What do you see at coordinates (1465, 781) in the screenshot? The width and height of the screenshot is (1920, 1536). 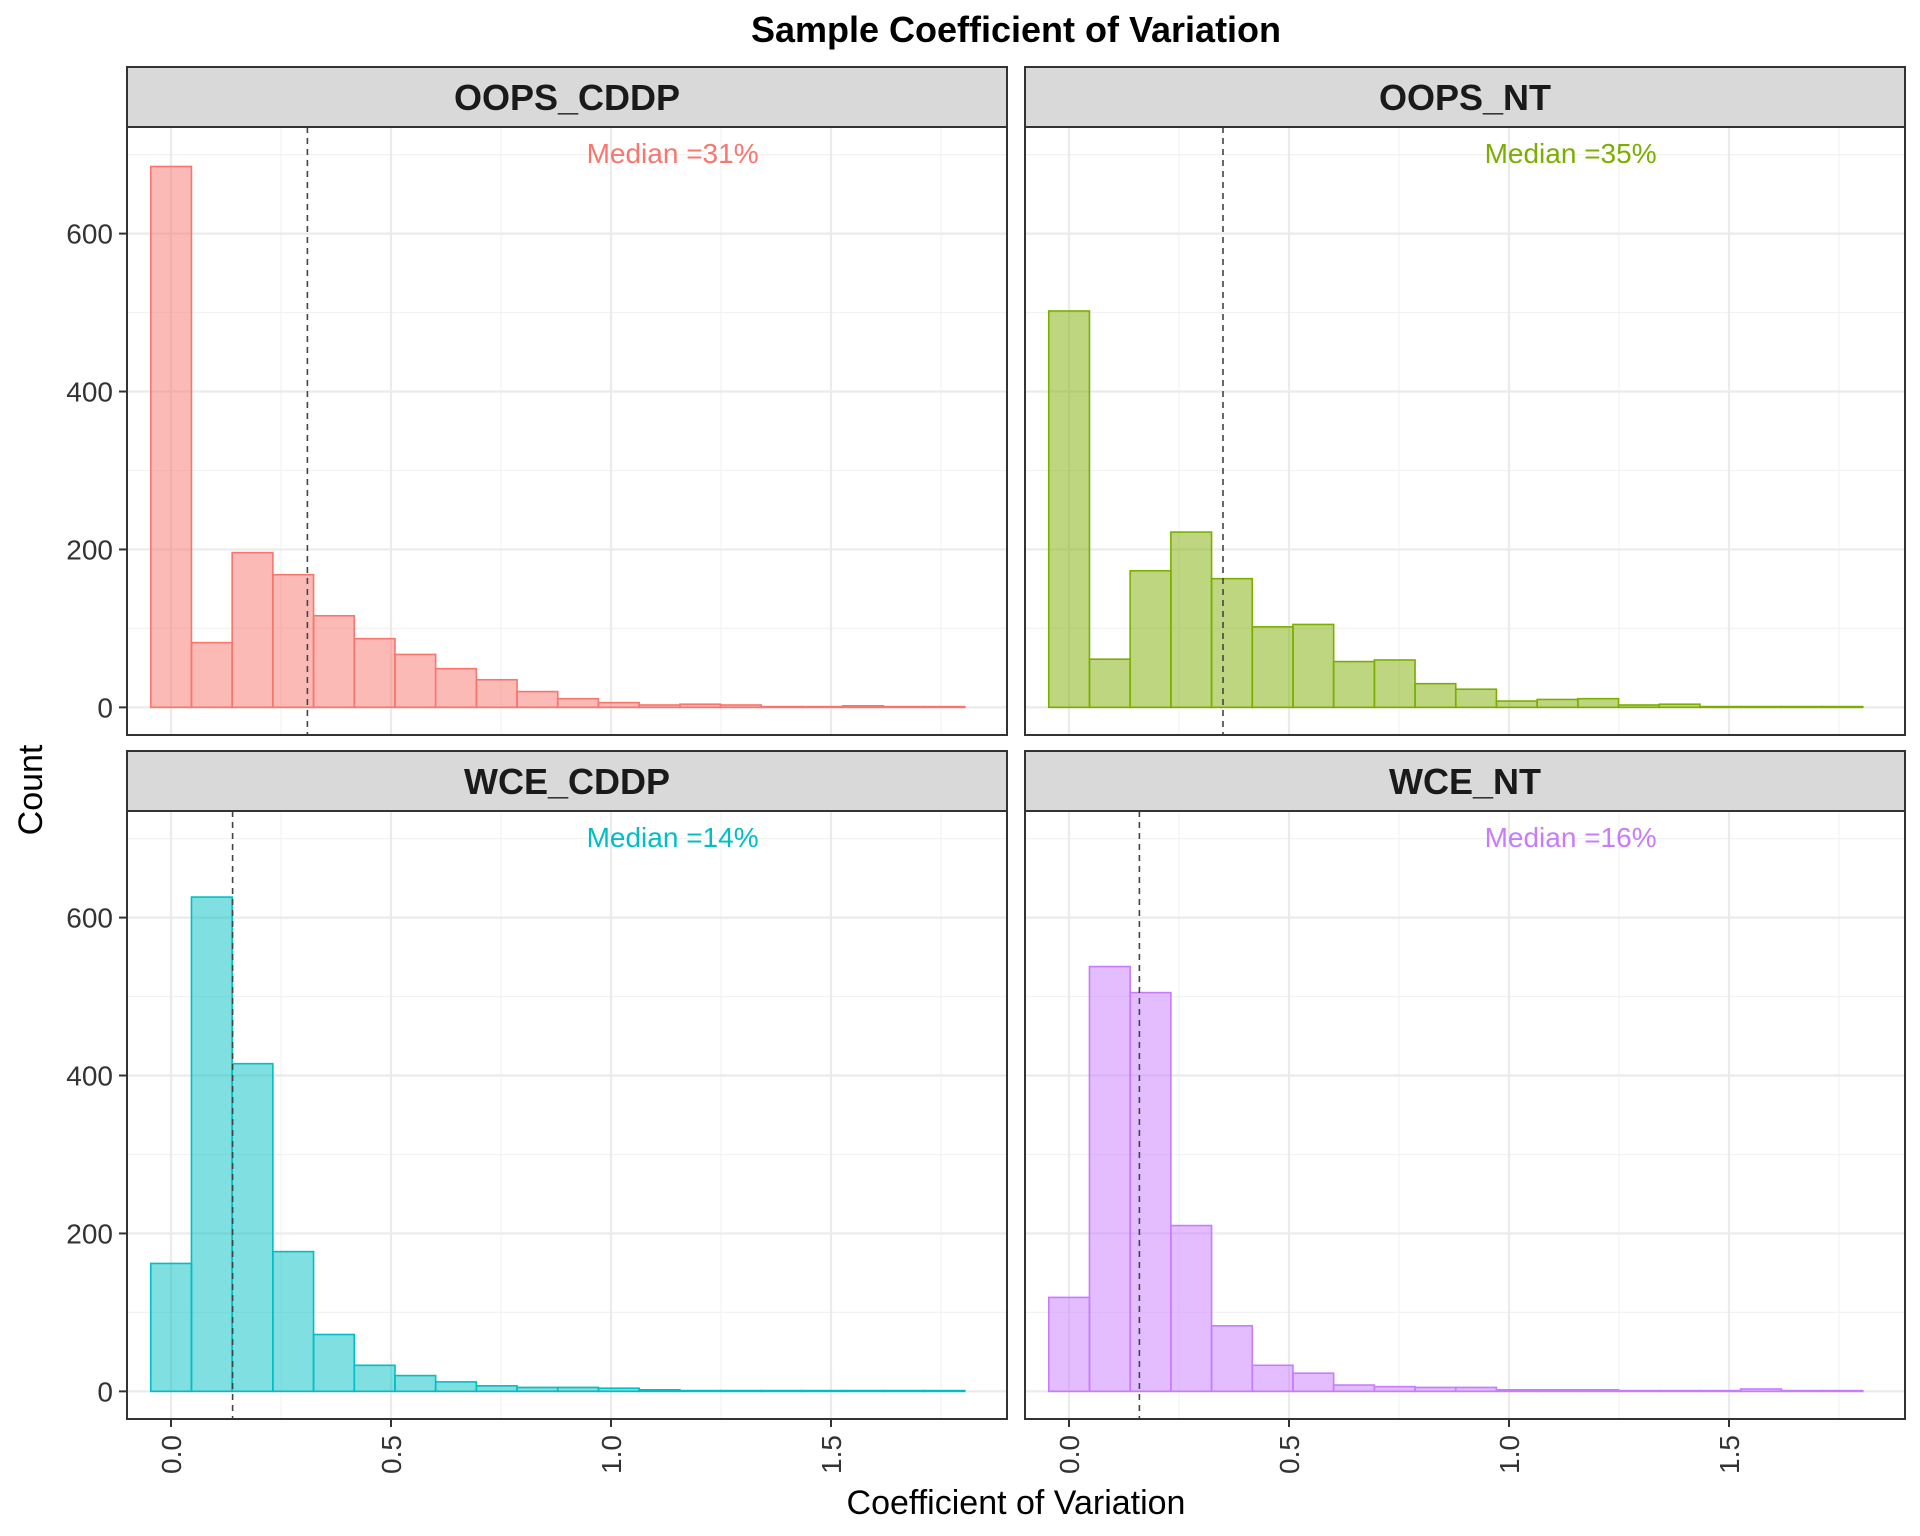 I see `facet-label: WCE_NT` at bounding box center [1465, 781].